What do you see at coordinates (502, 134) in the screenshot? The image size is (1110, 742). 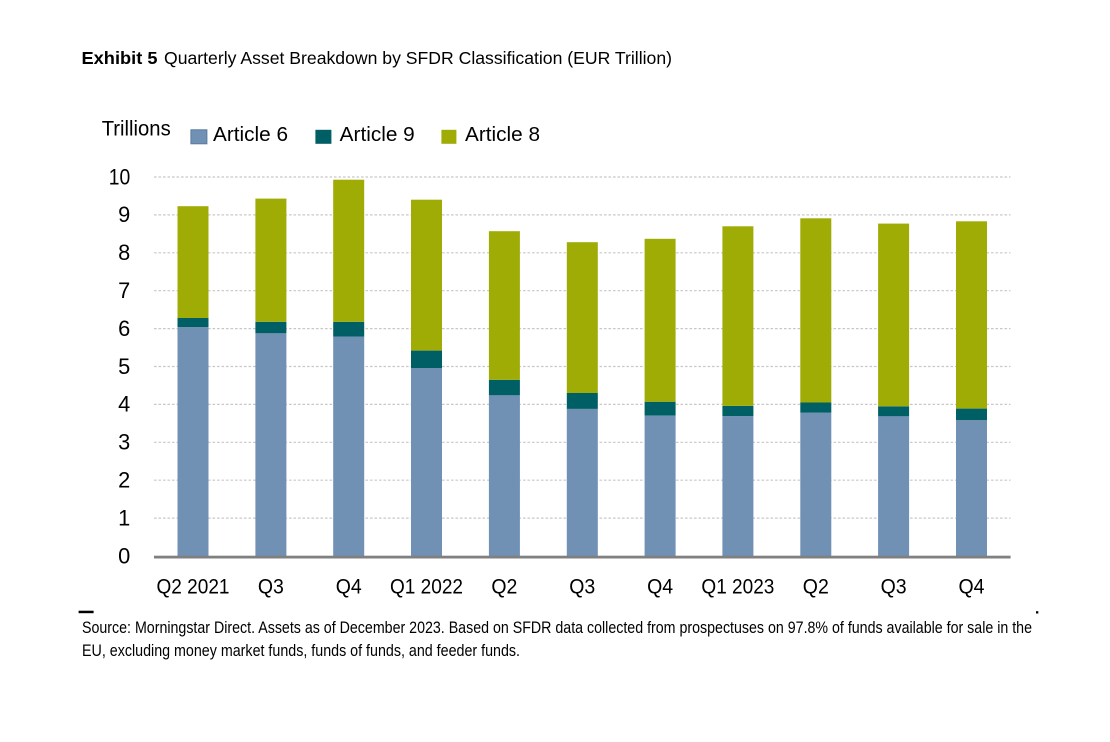 I see `svg-text: Article 8` at bounding box center [502, 134].